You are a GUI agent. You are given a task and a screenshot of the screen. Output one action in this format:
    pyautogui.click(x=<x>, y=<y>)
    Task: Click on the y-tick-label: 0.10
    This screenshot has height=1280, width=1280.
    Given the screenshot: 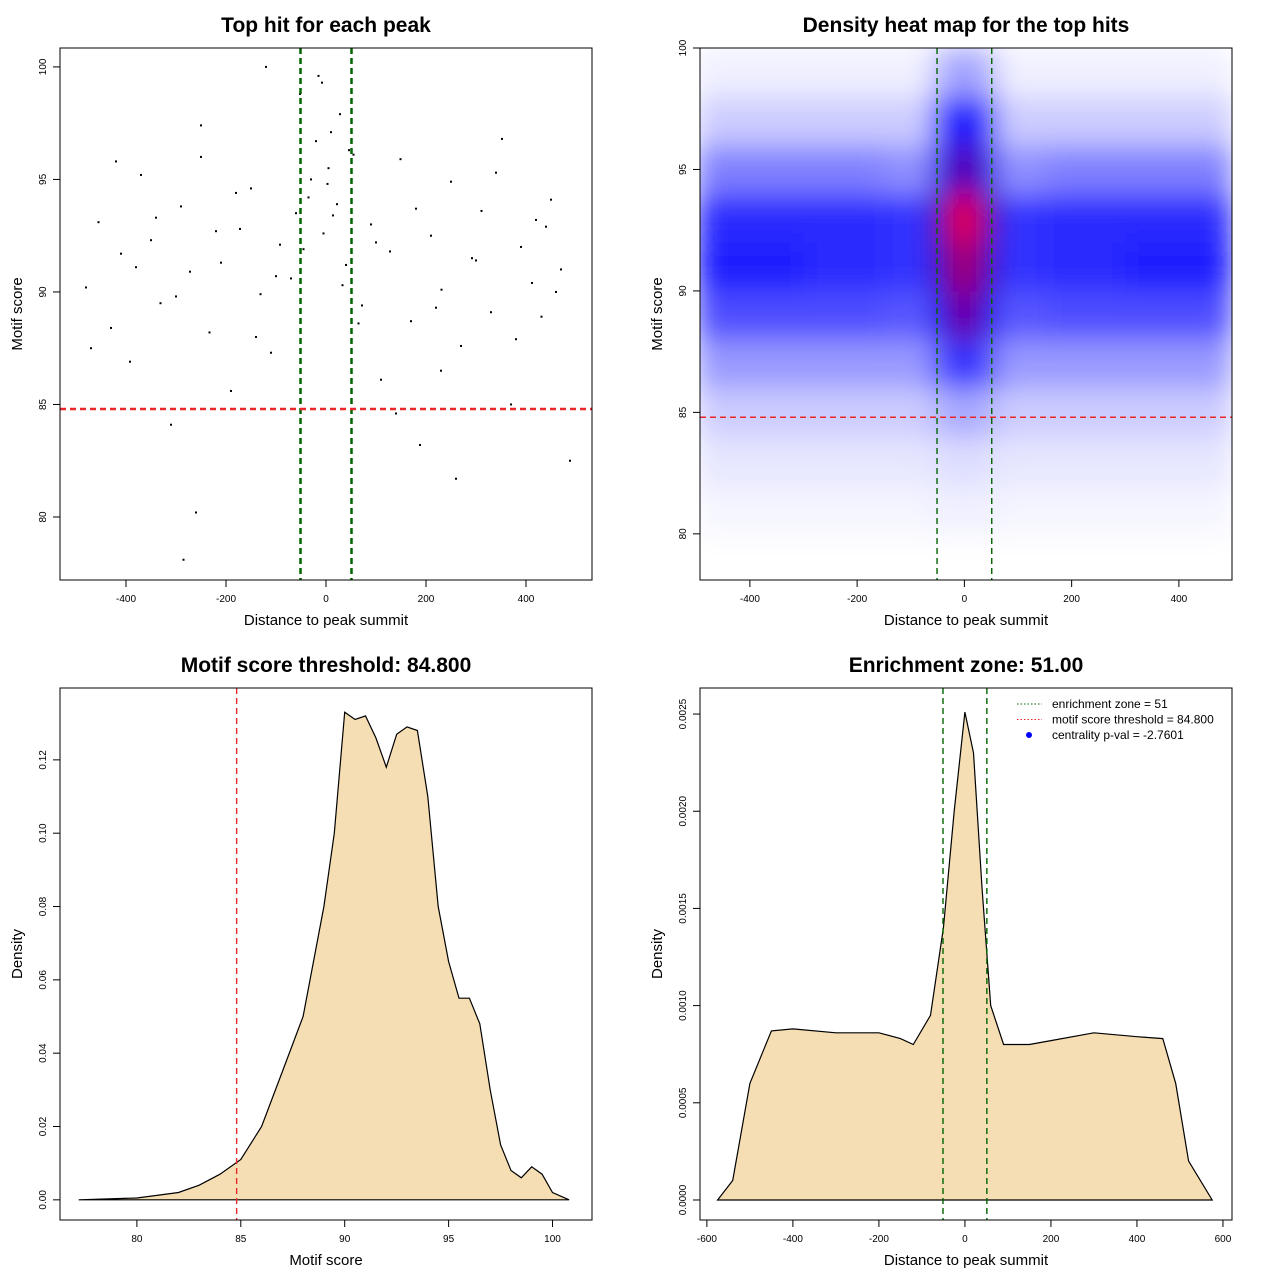 What is the action you would take?
    pyautogui.click(x=43, y=833)
    